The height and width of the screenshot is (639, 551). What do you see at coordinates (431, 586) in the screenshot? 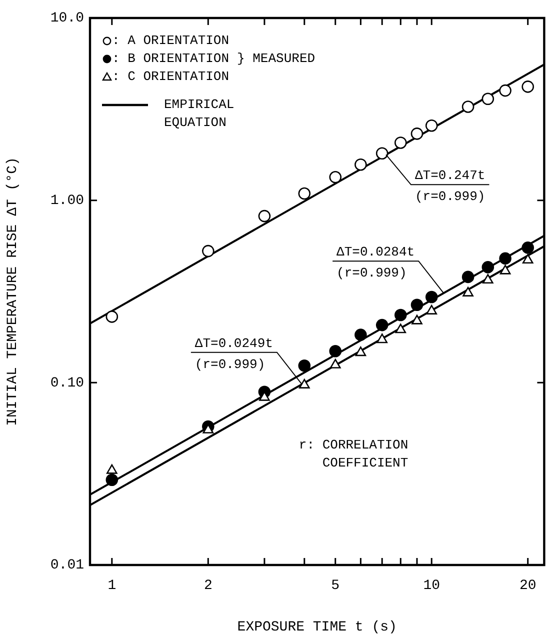
I see `x-tick-label: 10` at bounding box center [431, 586].